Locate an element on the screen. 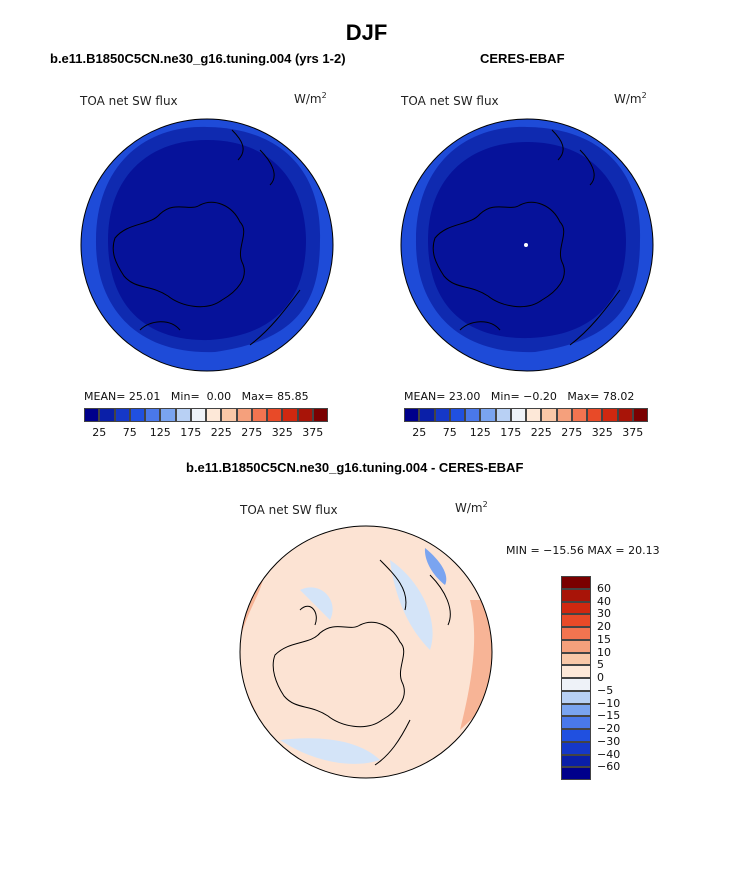 Image resolution: width=733 pixels, height=882 pixels. colorbar-tick-label: 10 is located at coordinates (604, 652).